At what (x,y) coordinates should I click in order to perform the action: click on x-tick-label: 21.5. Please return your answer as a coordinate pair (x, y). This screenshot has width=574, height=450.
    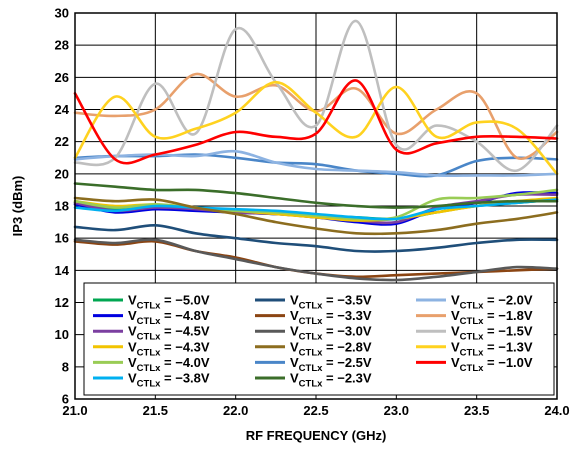
    Looking at the image, I should click on (155, 410).